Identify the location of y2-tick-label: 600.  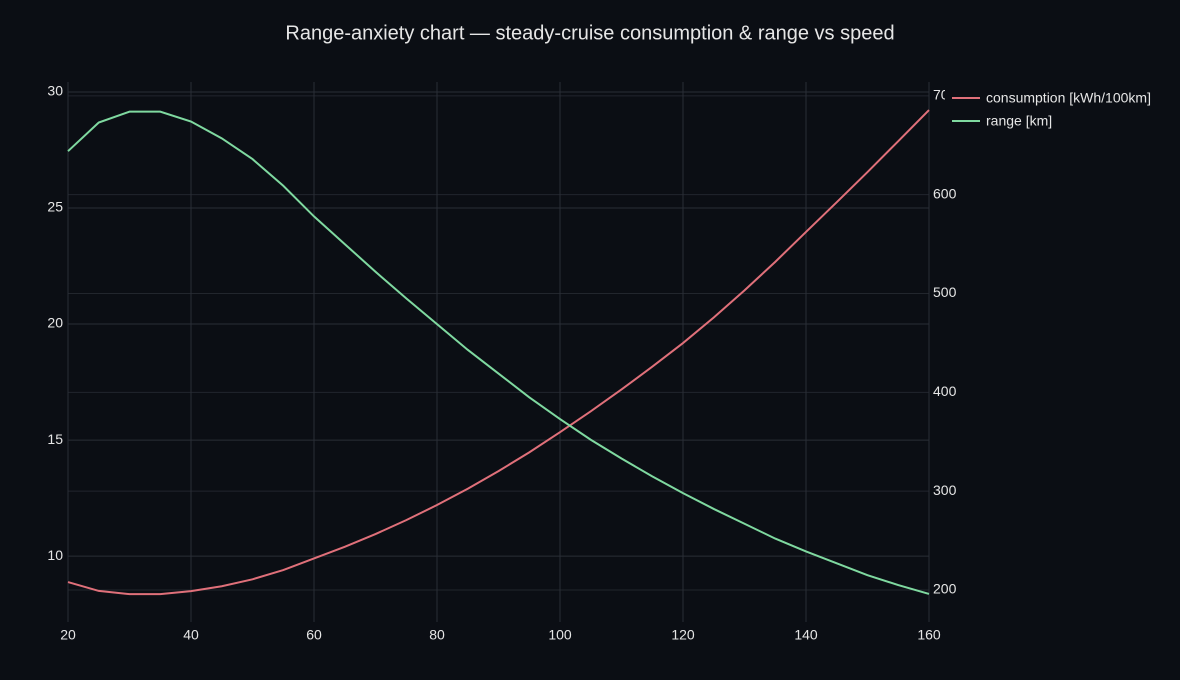
(945, 193).